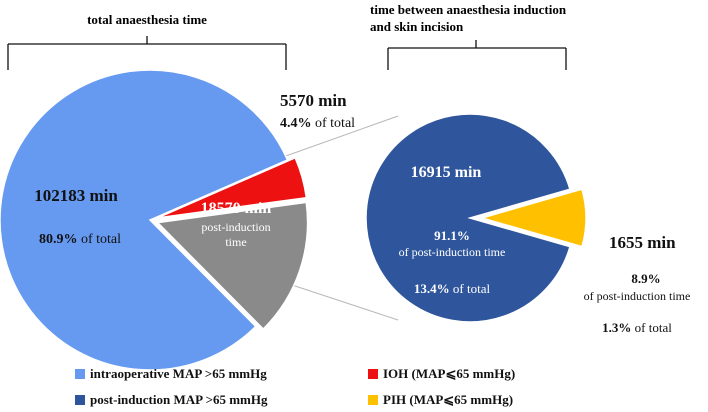 Image resolution: width=708 pixels, height=412 pixels. Describe the element at coordinates (232, 187) in the screenshot. I see `pie-slice-ioh` at that location.